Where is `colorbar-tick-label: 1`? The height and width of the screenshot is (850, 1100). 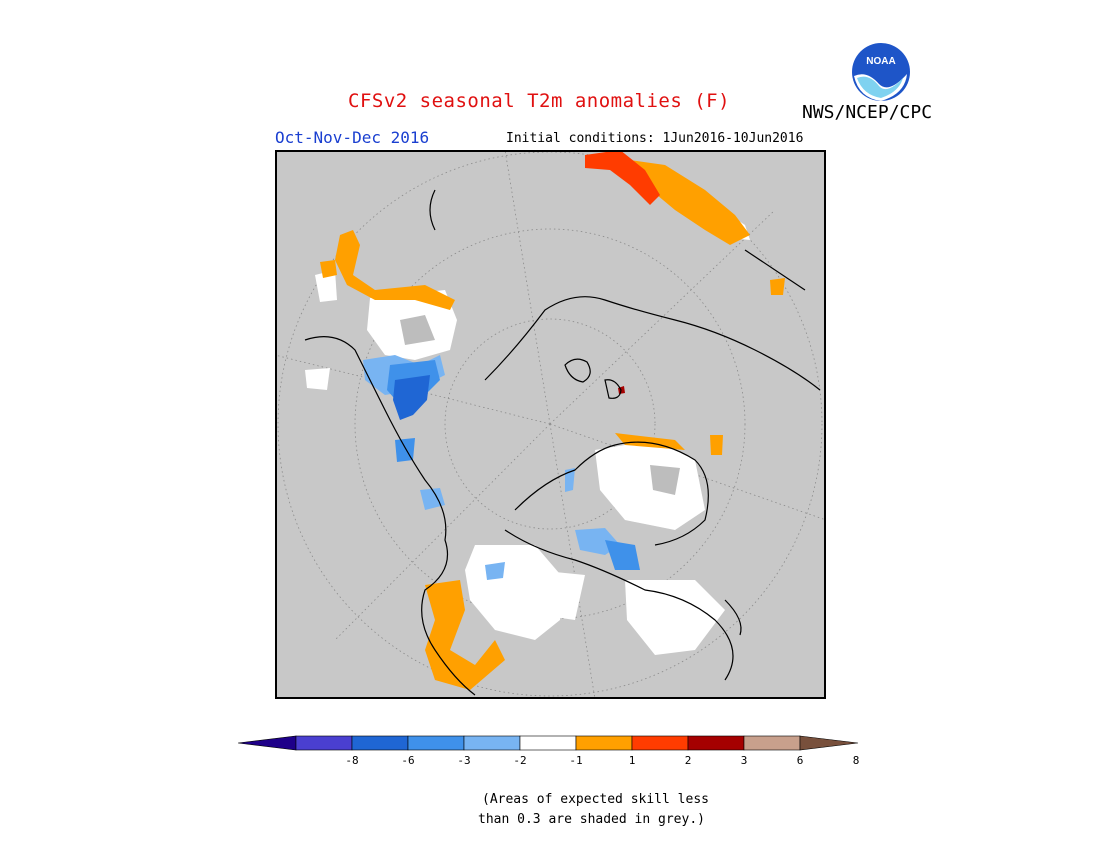
colorbar-tick-label: 1 is located at coordinates (632, 760).